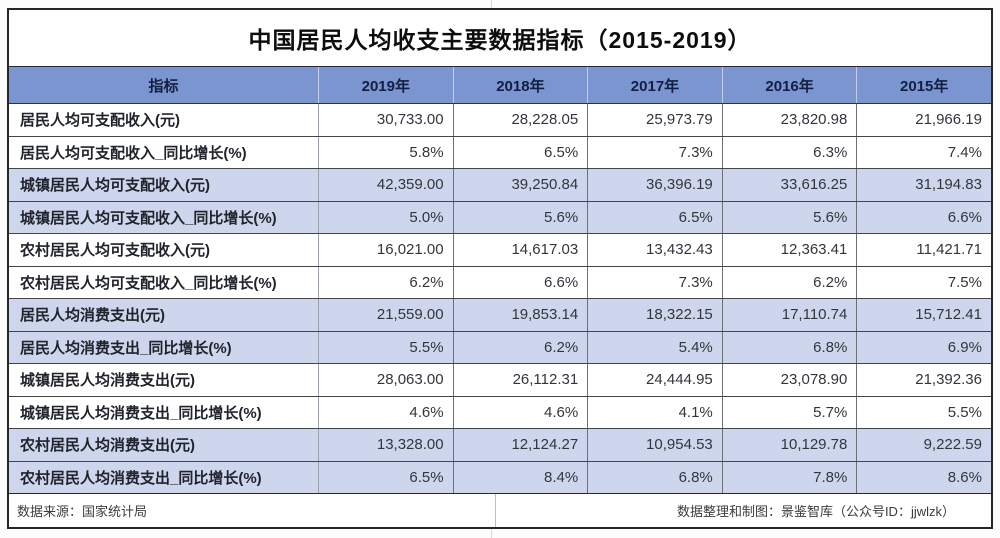  I want to click on table-row: 农村居民人均消费支出_同比增长(%) 6.5% 8.4% 6.8% 7.8% 8.6%, so click(500, 477).